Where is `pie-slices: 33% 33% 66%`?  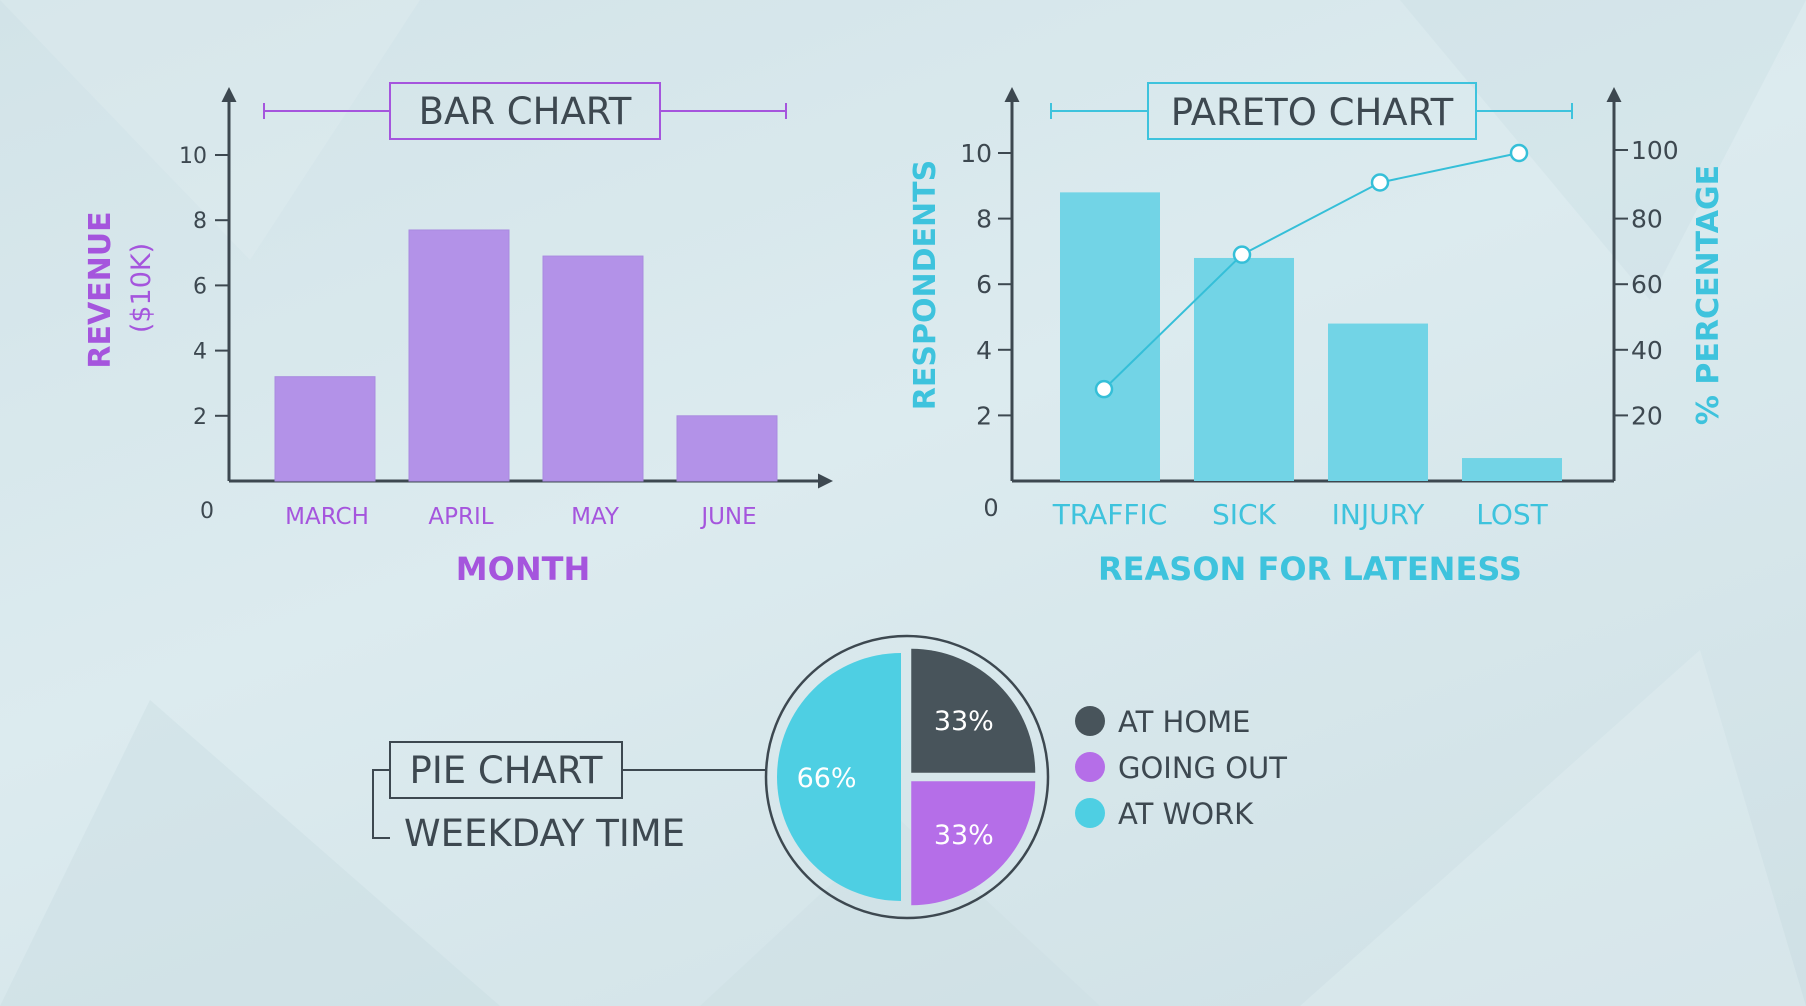
pie-slices: 33% 33% 66% is located at coordinates (906, 777).